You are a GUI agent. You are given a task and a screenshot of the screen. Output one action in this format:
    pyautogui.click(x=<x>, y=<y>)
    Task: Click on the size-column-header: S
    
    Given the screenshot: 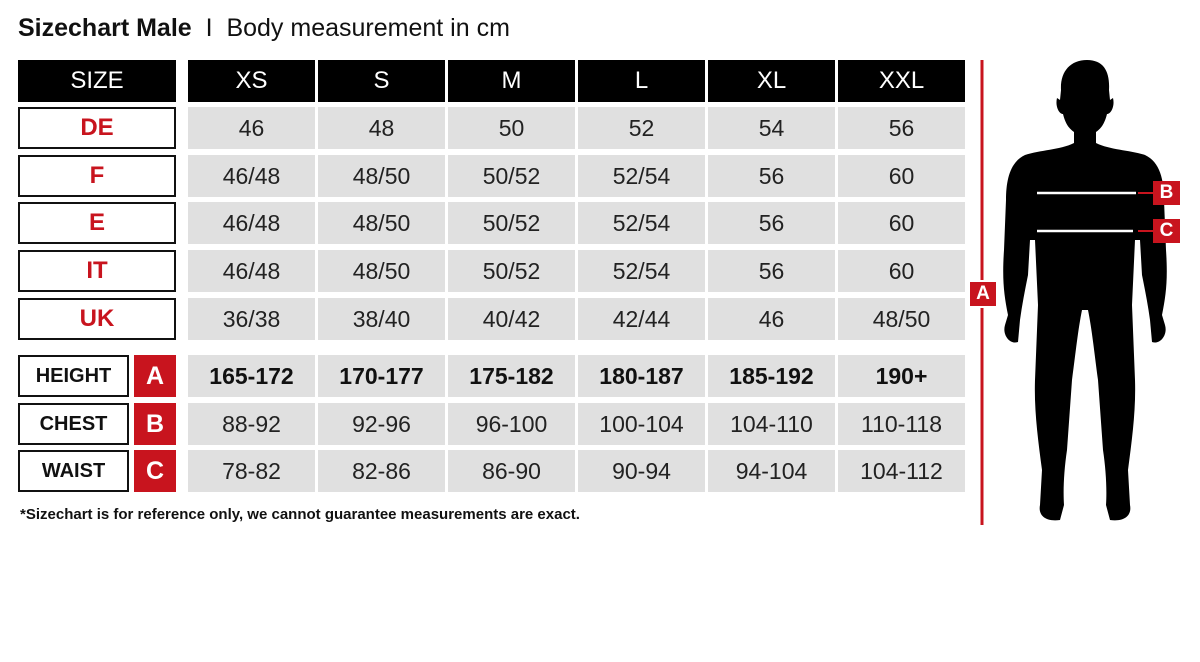 What is the action you would take?
    pyautogui.click(x=381, y=81)
    